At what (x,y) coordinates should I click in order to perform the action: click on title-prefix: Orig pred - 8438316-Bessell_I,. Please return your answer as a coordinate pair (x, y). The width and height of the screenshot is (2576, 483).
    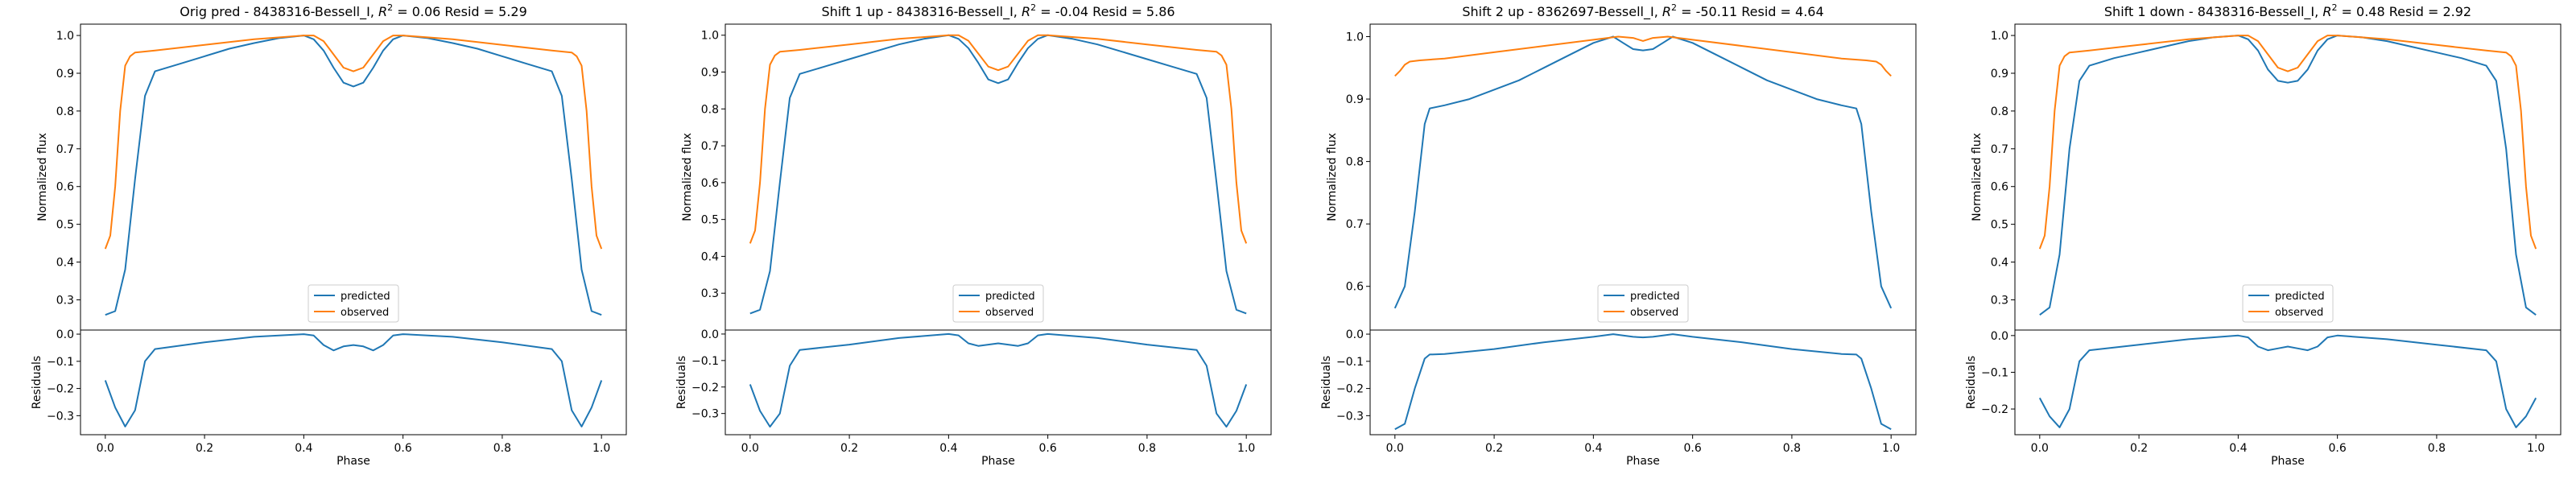
    Looking at the image, I should click on (279, 12).